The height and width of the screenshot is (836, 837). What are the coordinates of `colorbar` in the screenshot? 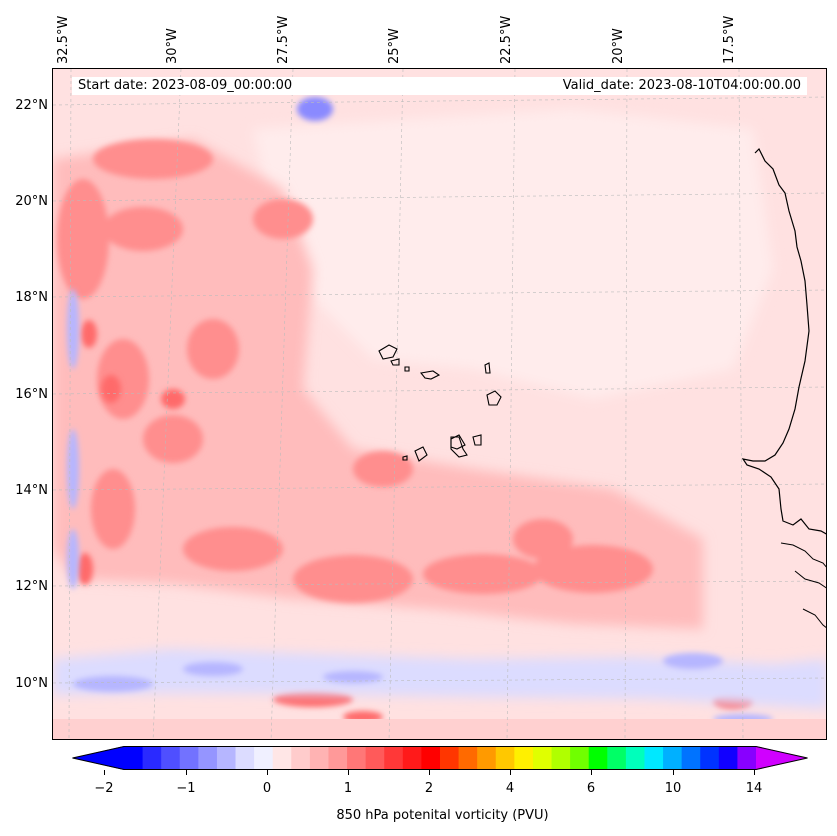 It's located at (440, 758).